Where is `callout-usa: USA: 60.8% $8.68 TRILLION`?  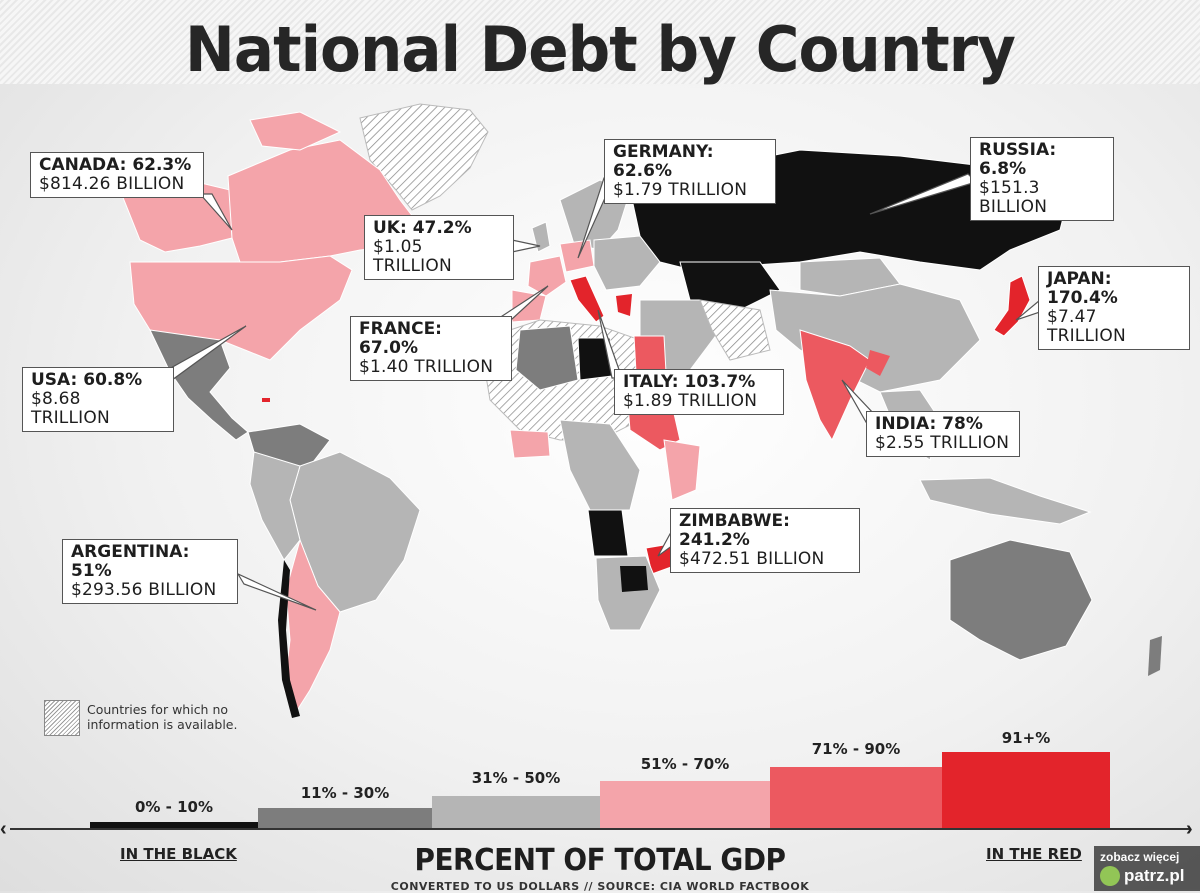 callout-usa: USA: 60.8% $8.68 TRILLION is located at coordinates (98, 399).